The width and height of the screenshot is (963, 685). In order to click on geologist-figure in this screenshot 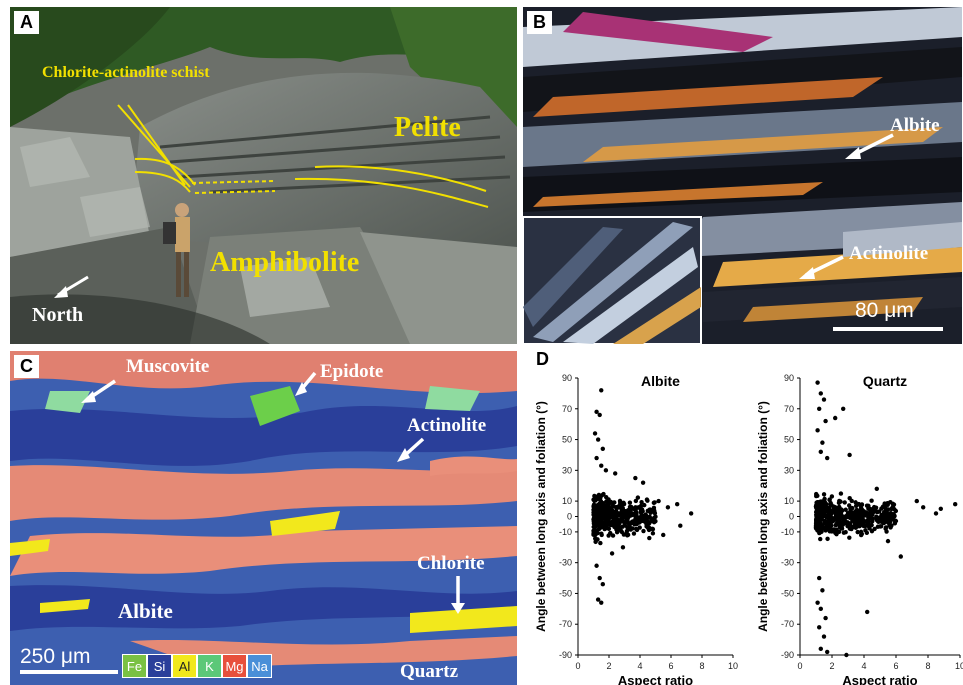, I will do `click(176, 250)`.